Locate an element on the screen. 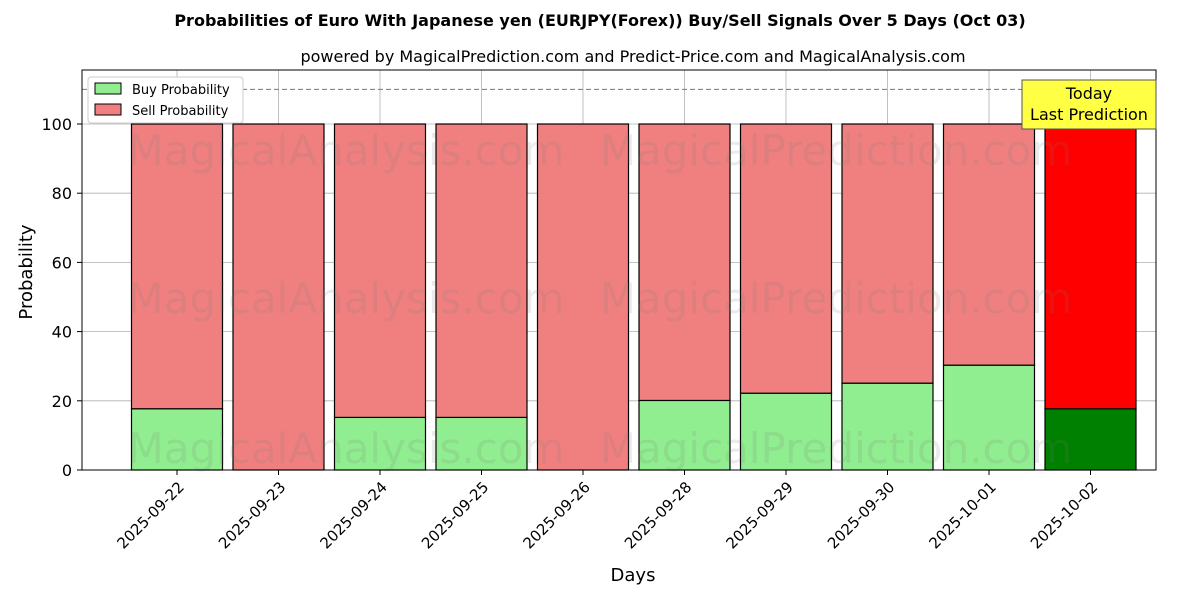  x-tick-label: 2025-09-22 is located at coordinates (150, 515).